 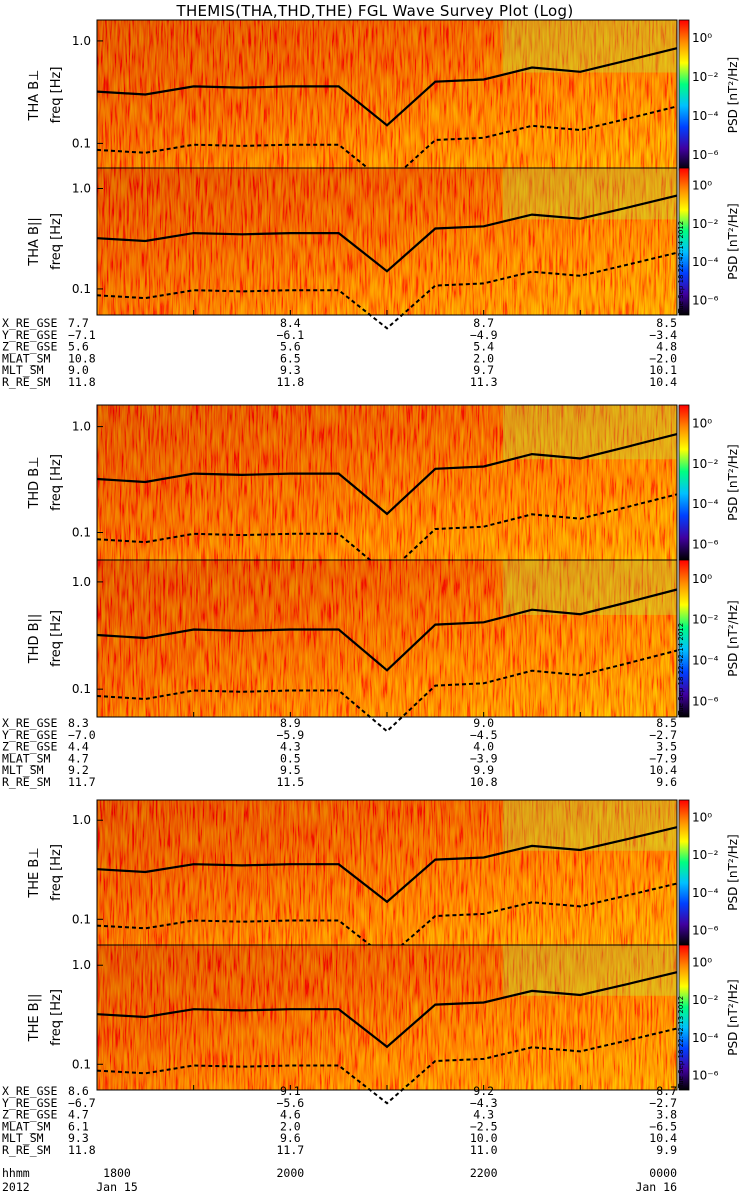 What do you see at coordinates (663, 358) in the screenshot?
I see `ephemeris-value: −2.0` at bounding box center [663, 358].